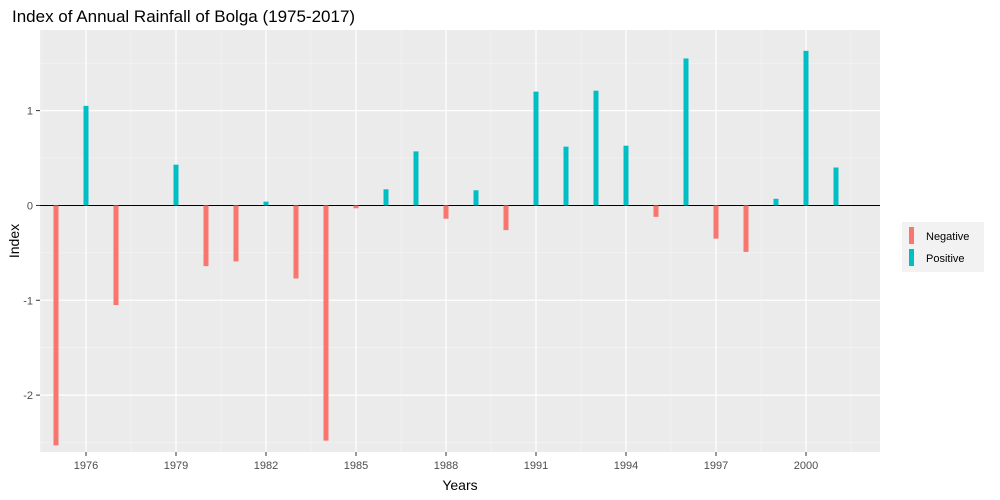  I want to click on y-axis-ticks: -2 -1 0 1, so click(31, 254).